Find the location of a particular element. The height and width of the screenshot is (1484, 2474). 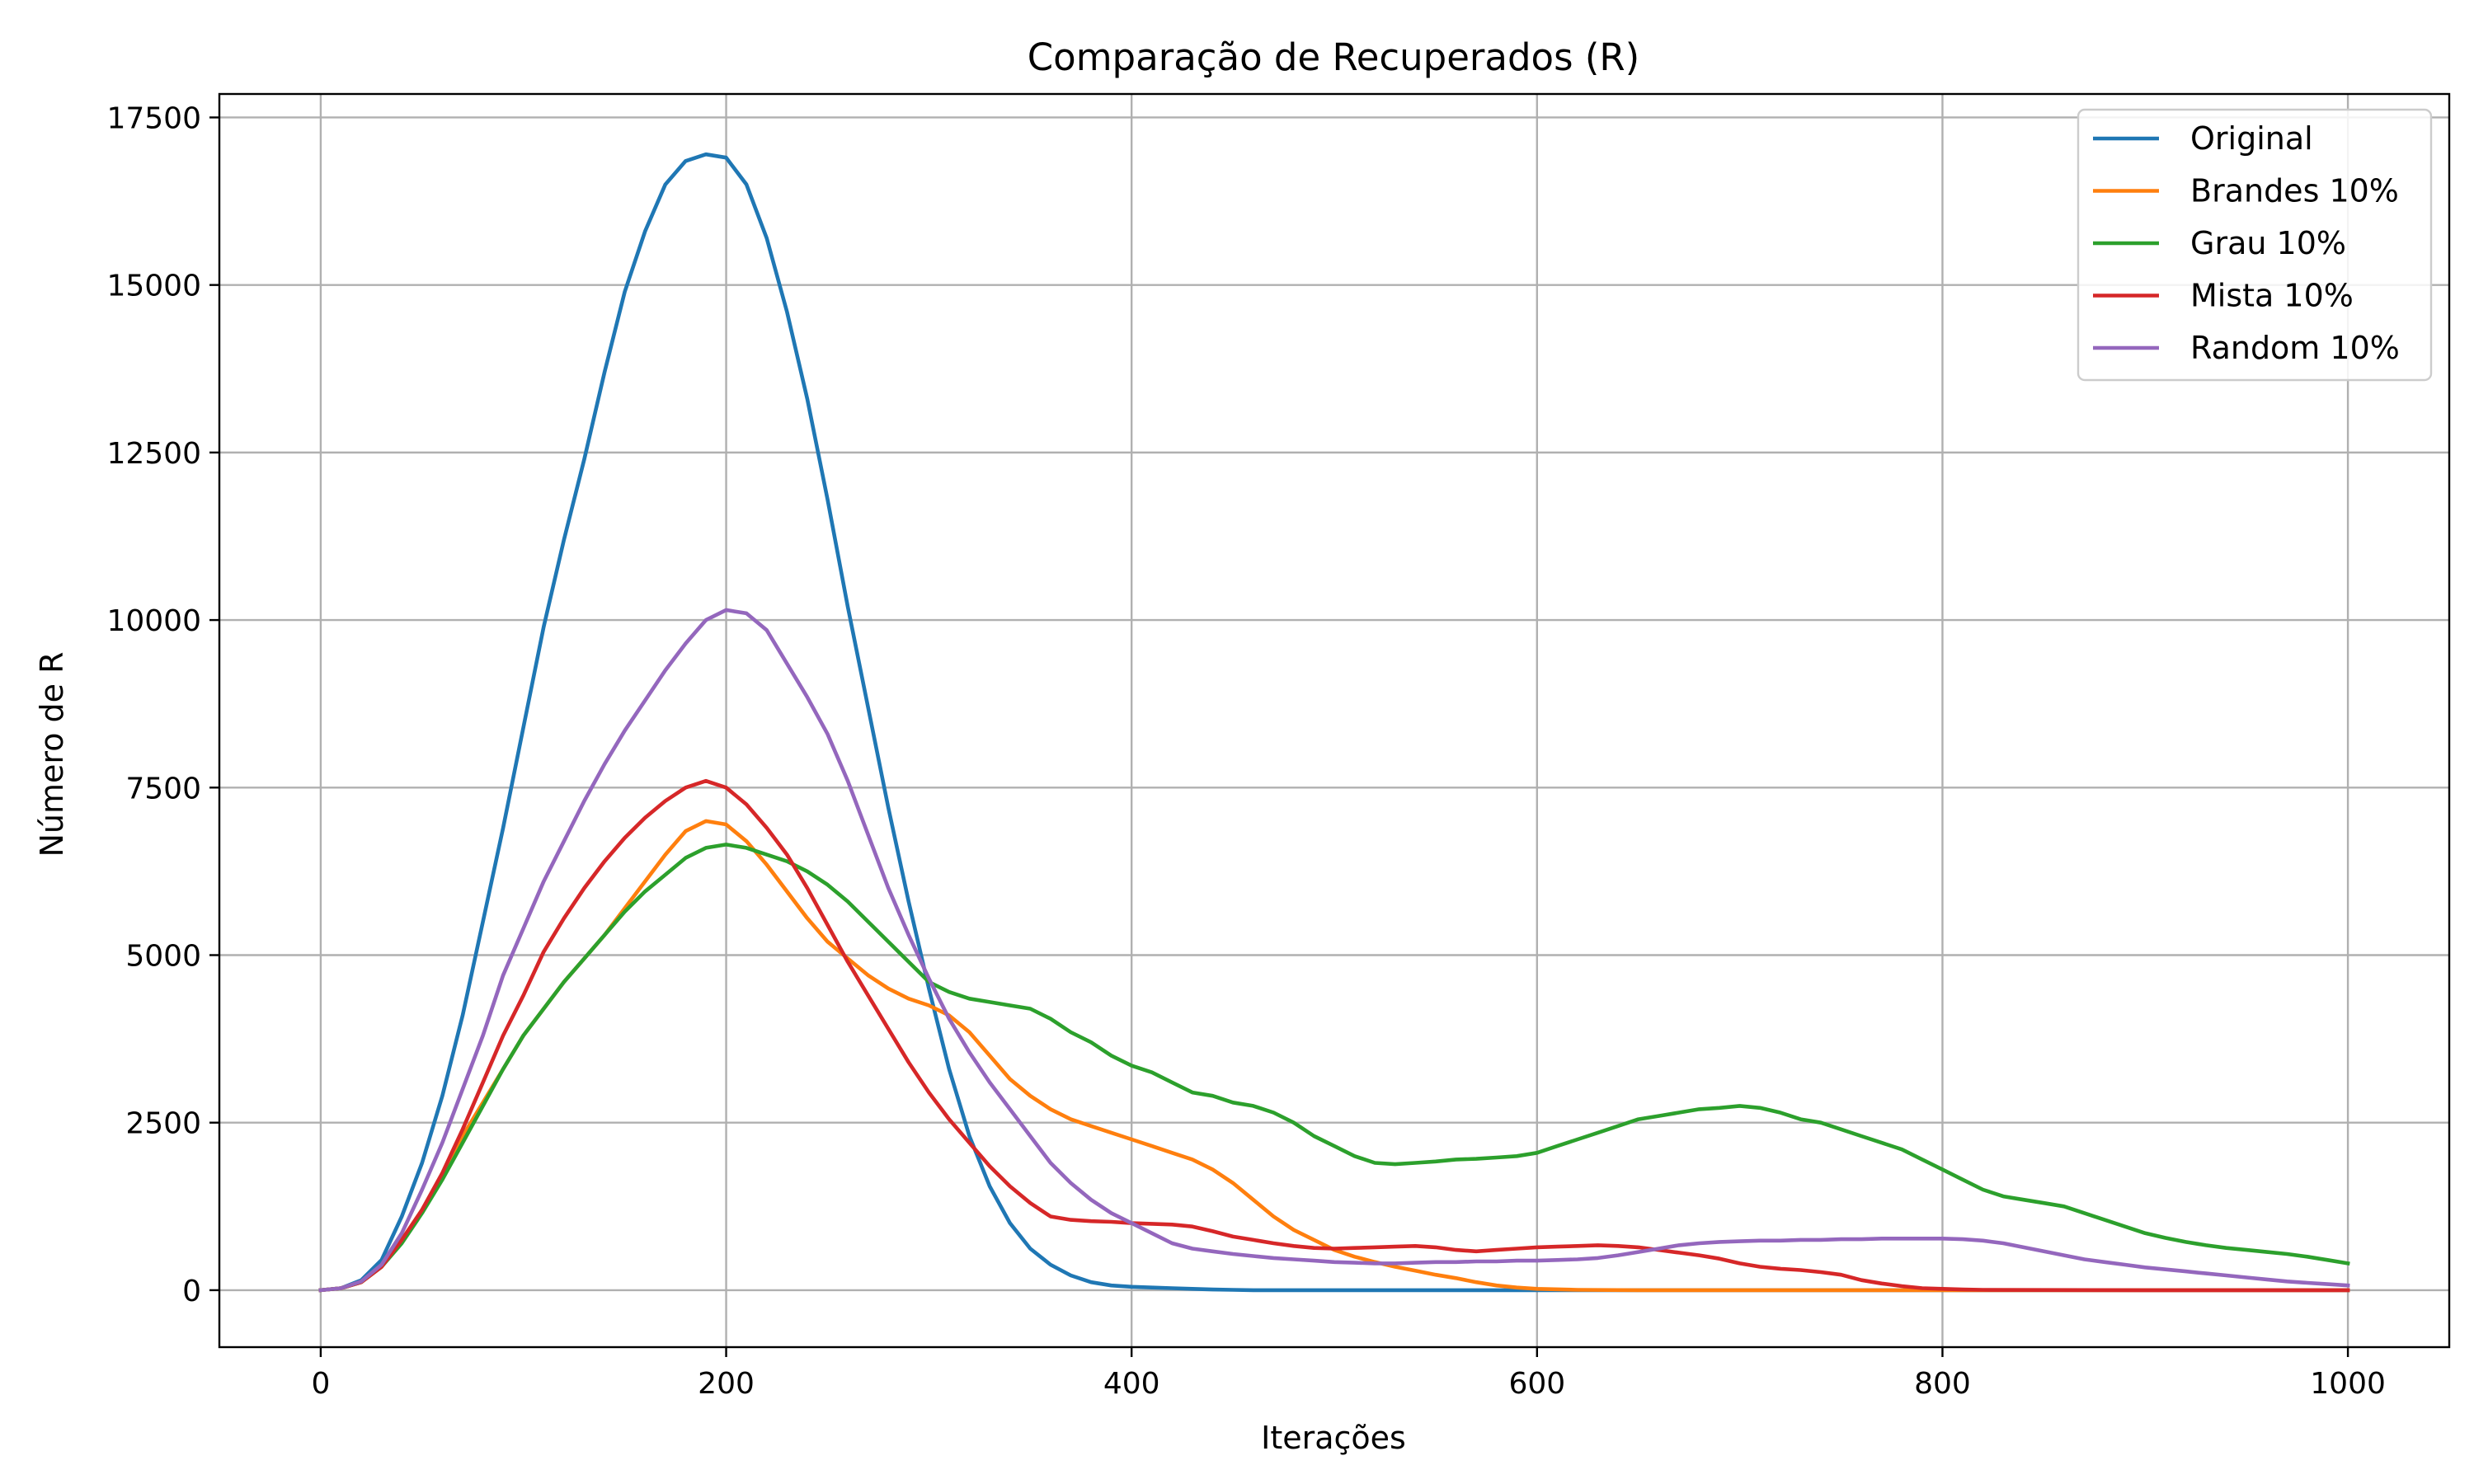

y-tick-label: 15000 is located at coordinates (153, 286).